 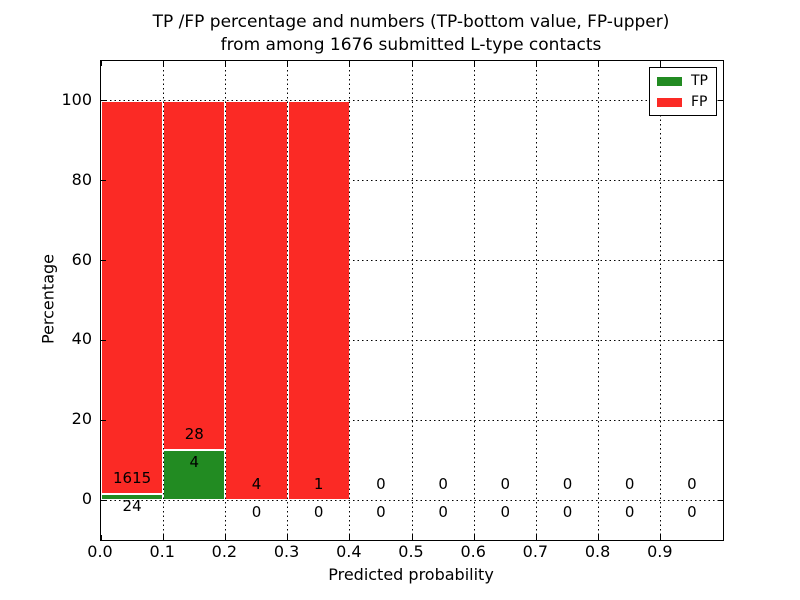 What do you see at coordinates (412, 63) in the screenshot?
I see `x-tick-top-0.5` at bounding box center [412, 63].